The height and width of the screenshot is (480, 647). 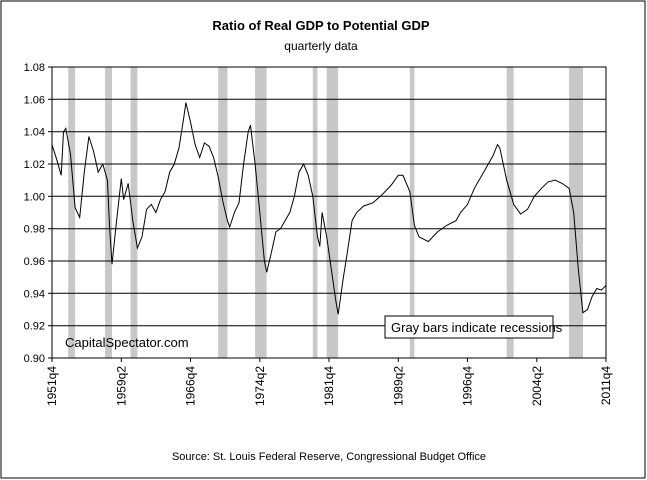 What do you see at coordinates (34, 359) in the screenshot?
I see `y-tick-label-0: 0.90` at bounding box center [34, 359].